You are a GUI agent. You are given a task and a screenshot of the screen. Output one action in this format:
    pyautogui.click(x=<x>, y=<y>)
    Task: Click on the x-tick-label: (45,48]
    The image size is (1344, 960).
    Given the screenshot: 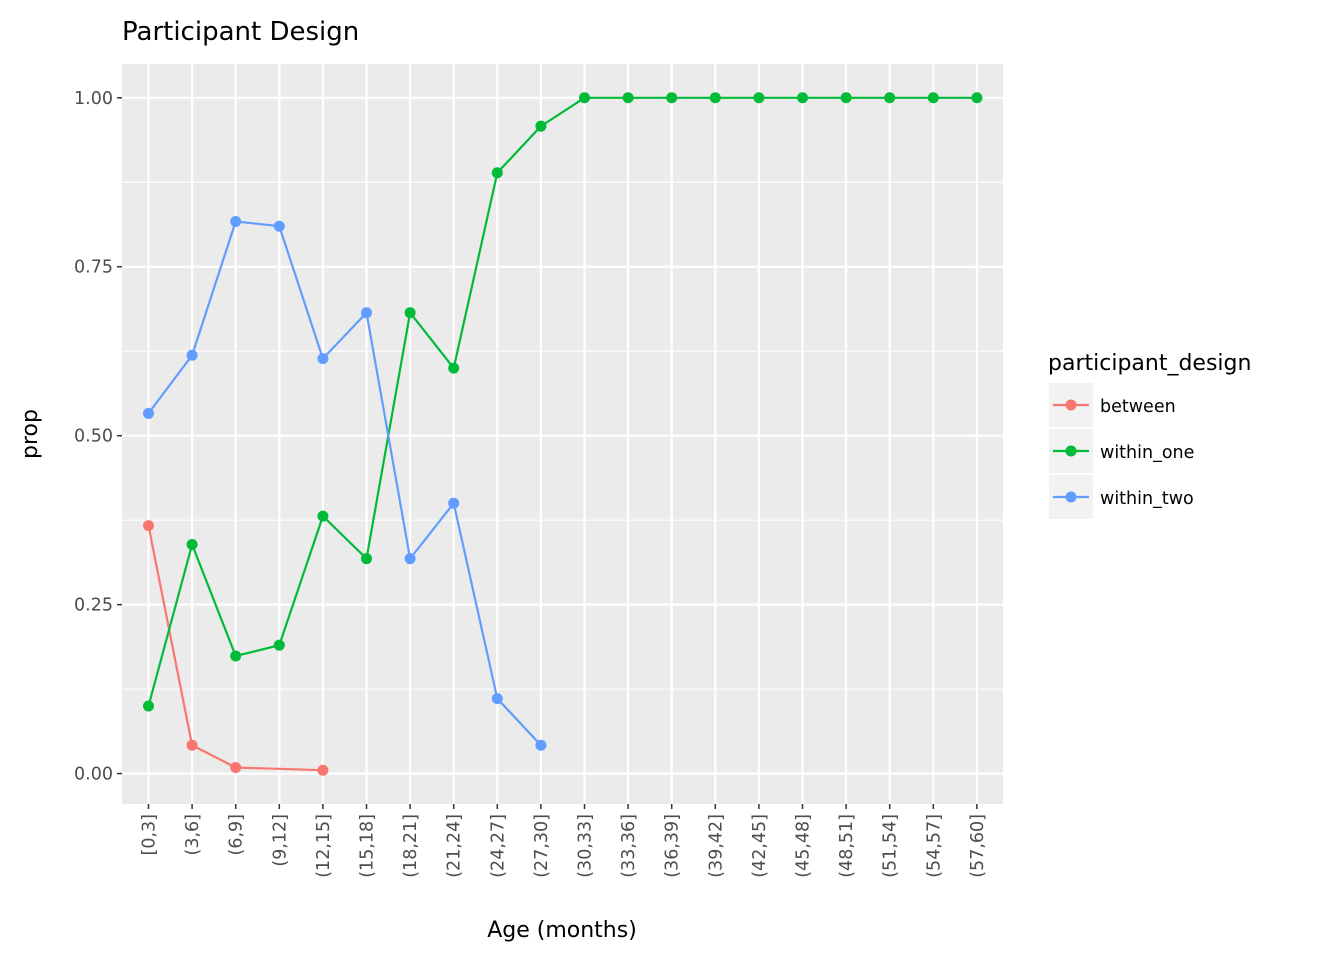 What is the action you would take?
    pyautogui.click(x=804, y=846)
    